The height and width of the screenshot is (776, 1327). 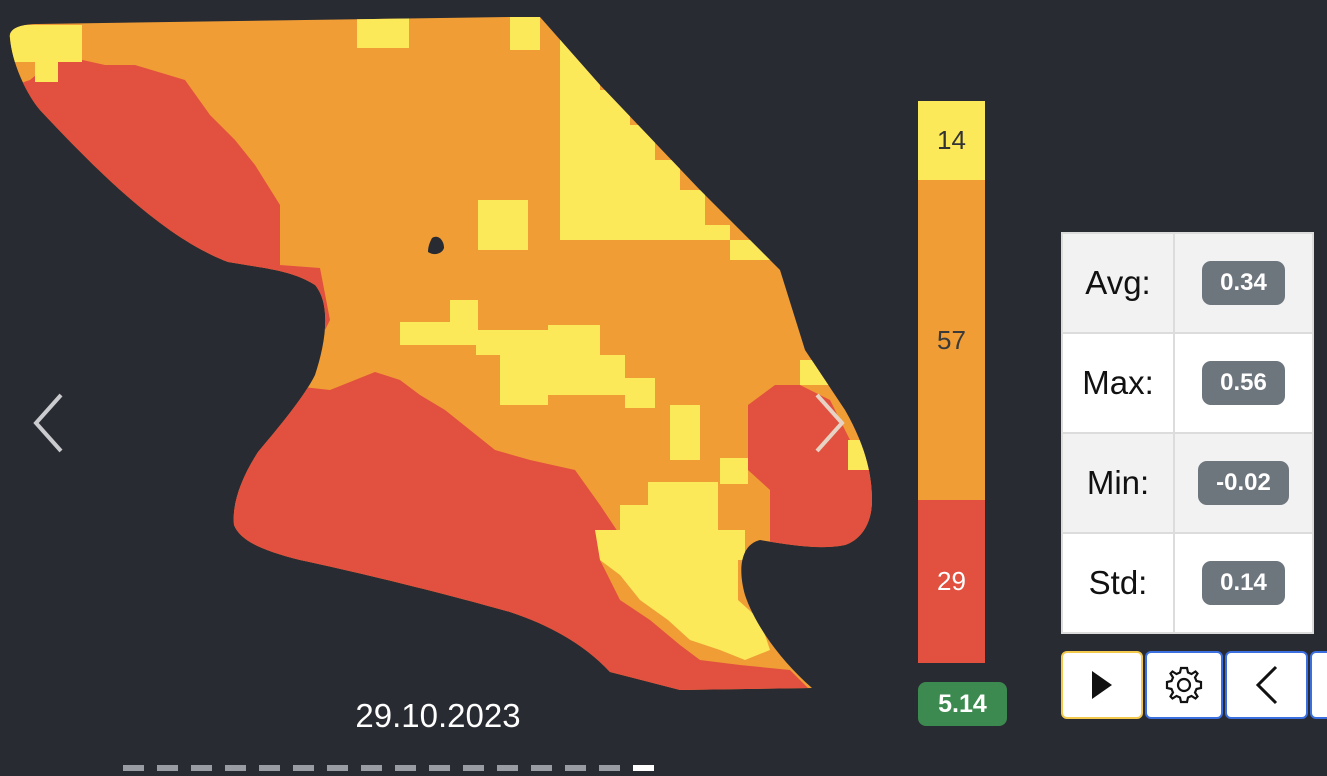 What do you see at coordinates (1318, 685) in the screenshot?
I see `more-button` at bounding box center [1318, 685].